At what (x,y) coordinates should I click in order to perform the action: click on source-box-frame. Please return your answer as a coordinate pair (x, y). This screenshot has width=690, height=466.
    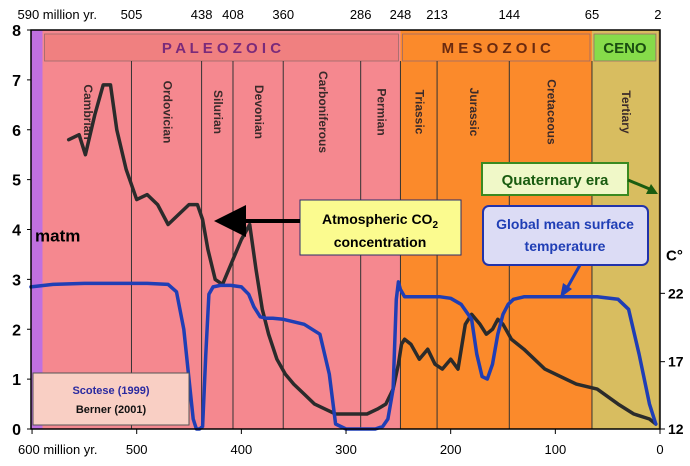
    Looking at the image, I should click on (111, 399).